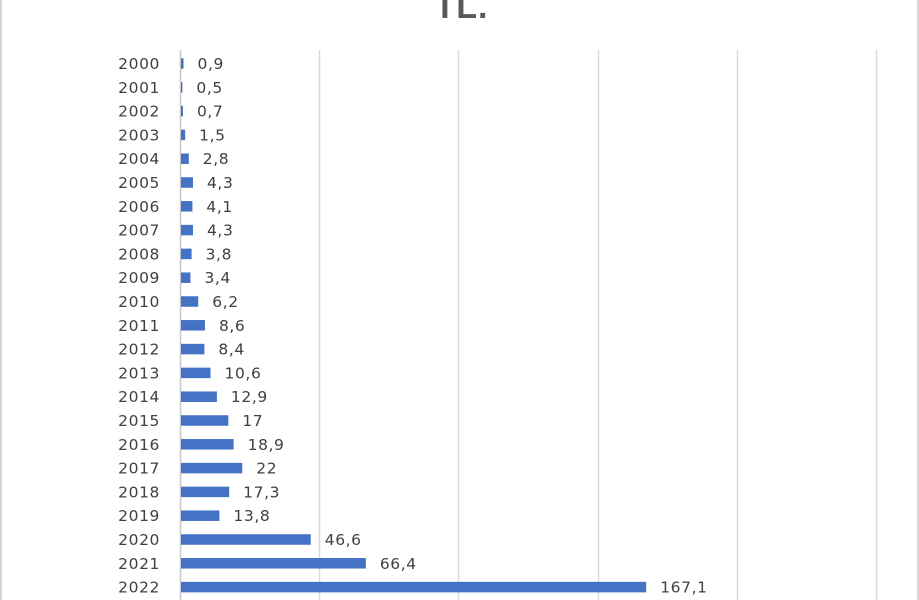  Describe the element at coordinates (266, 469) in the screenshot. I see `value-label: 22` at that location.